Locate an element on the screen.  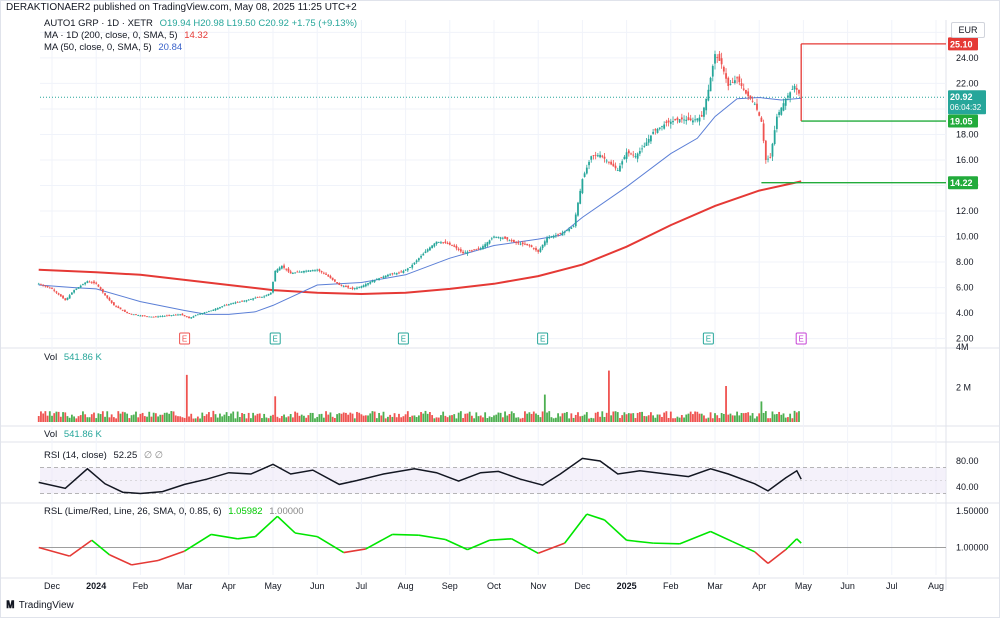
volume-legend-2: Vol 541.86 K is located at coordinates (73, 434).